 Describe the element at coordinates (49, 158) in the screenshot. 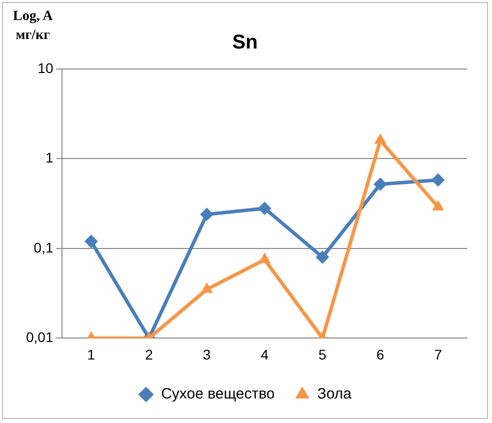

I see `y-tick-label: 1` at that location.